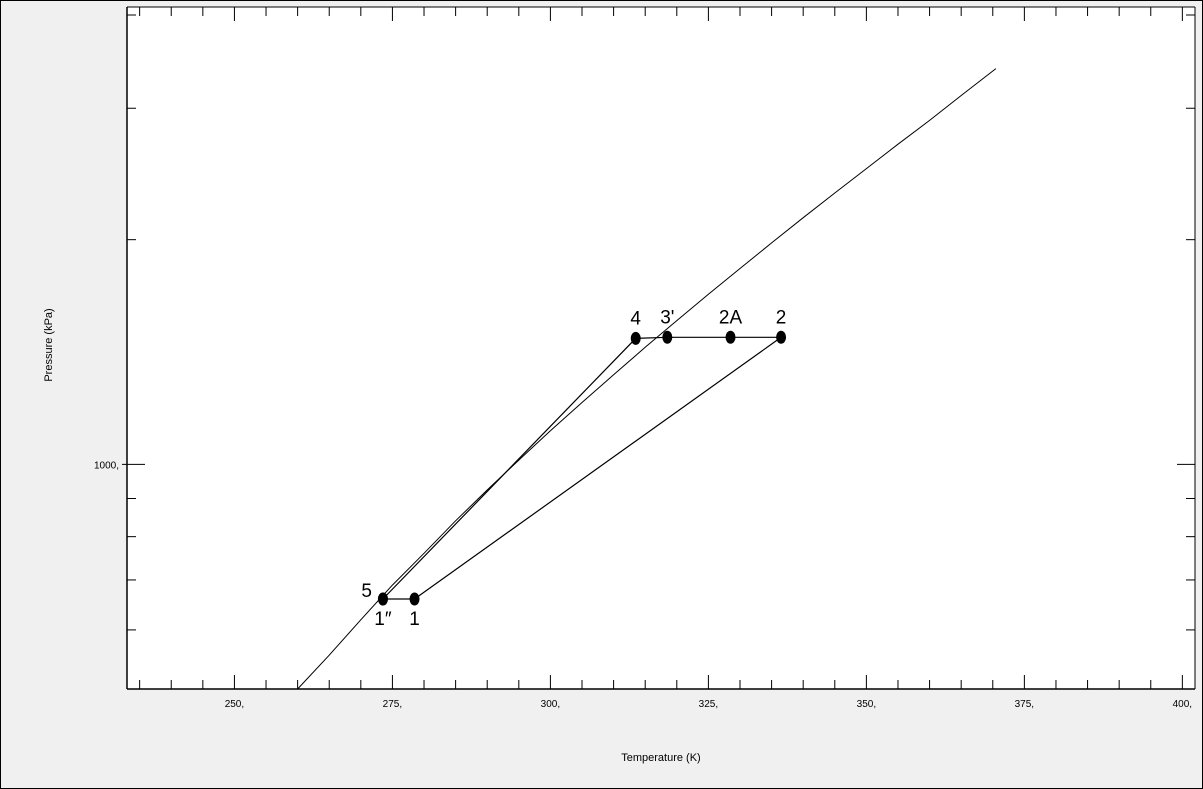 The width and height of the screenshot is (1203, 789). I want to click on cycle-point-label: 4, so click(635, 318).